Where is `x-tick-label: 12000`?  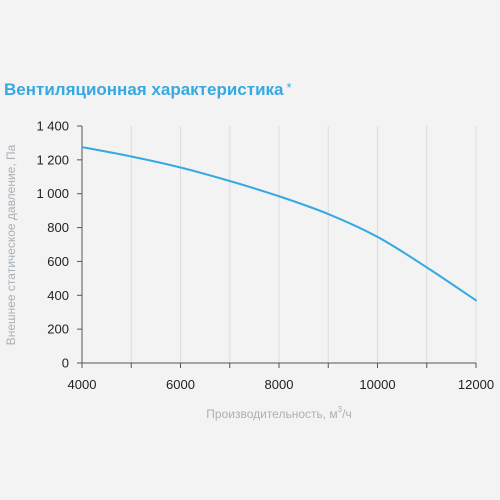
x-tick-label: 12000 is located at coordinates (476, 384).